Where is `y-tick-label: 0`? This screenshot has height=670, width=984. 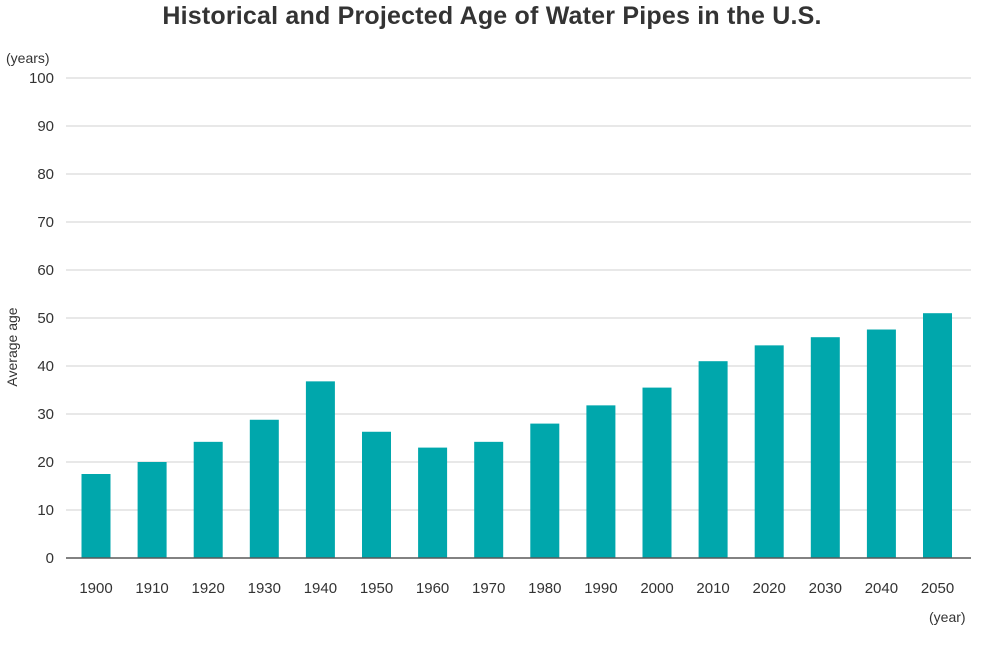 y-tick-label: 0 is located at coordinates (50, 558).